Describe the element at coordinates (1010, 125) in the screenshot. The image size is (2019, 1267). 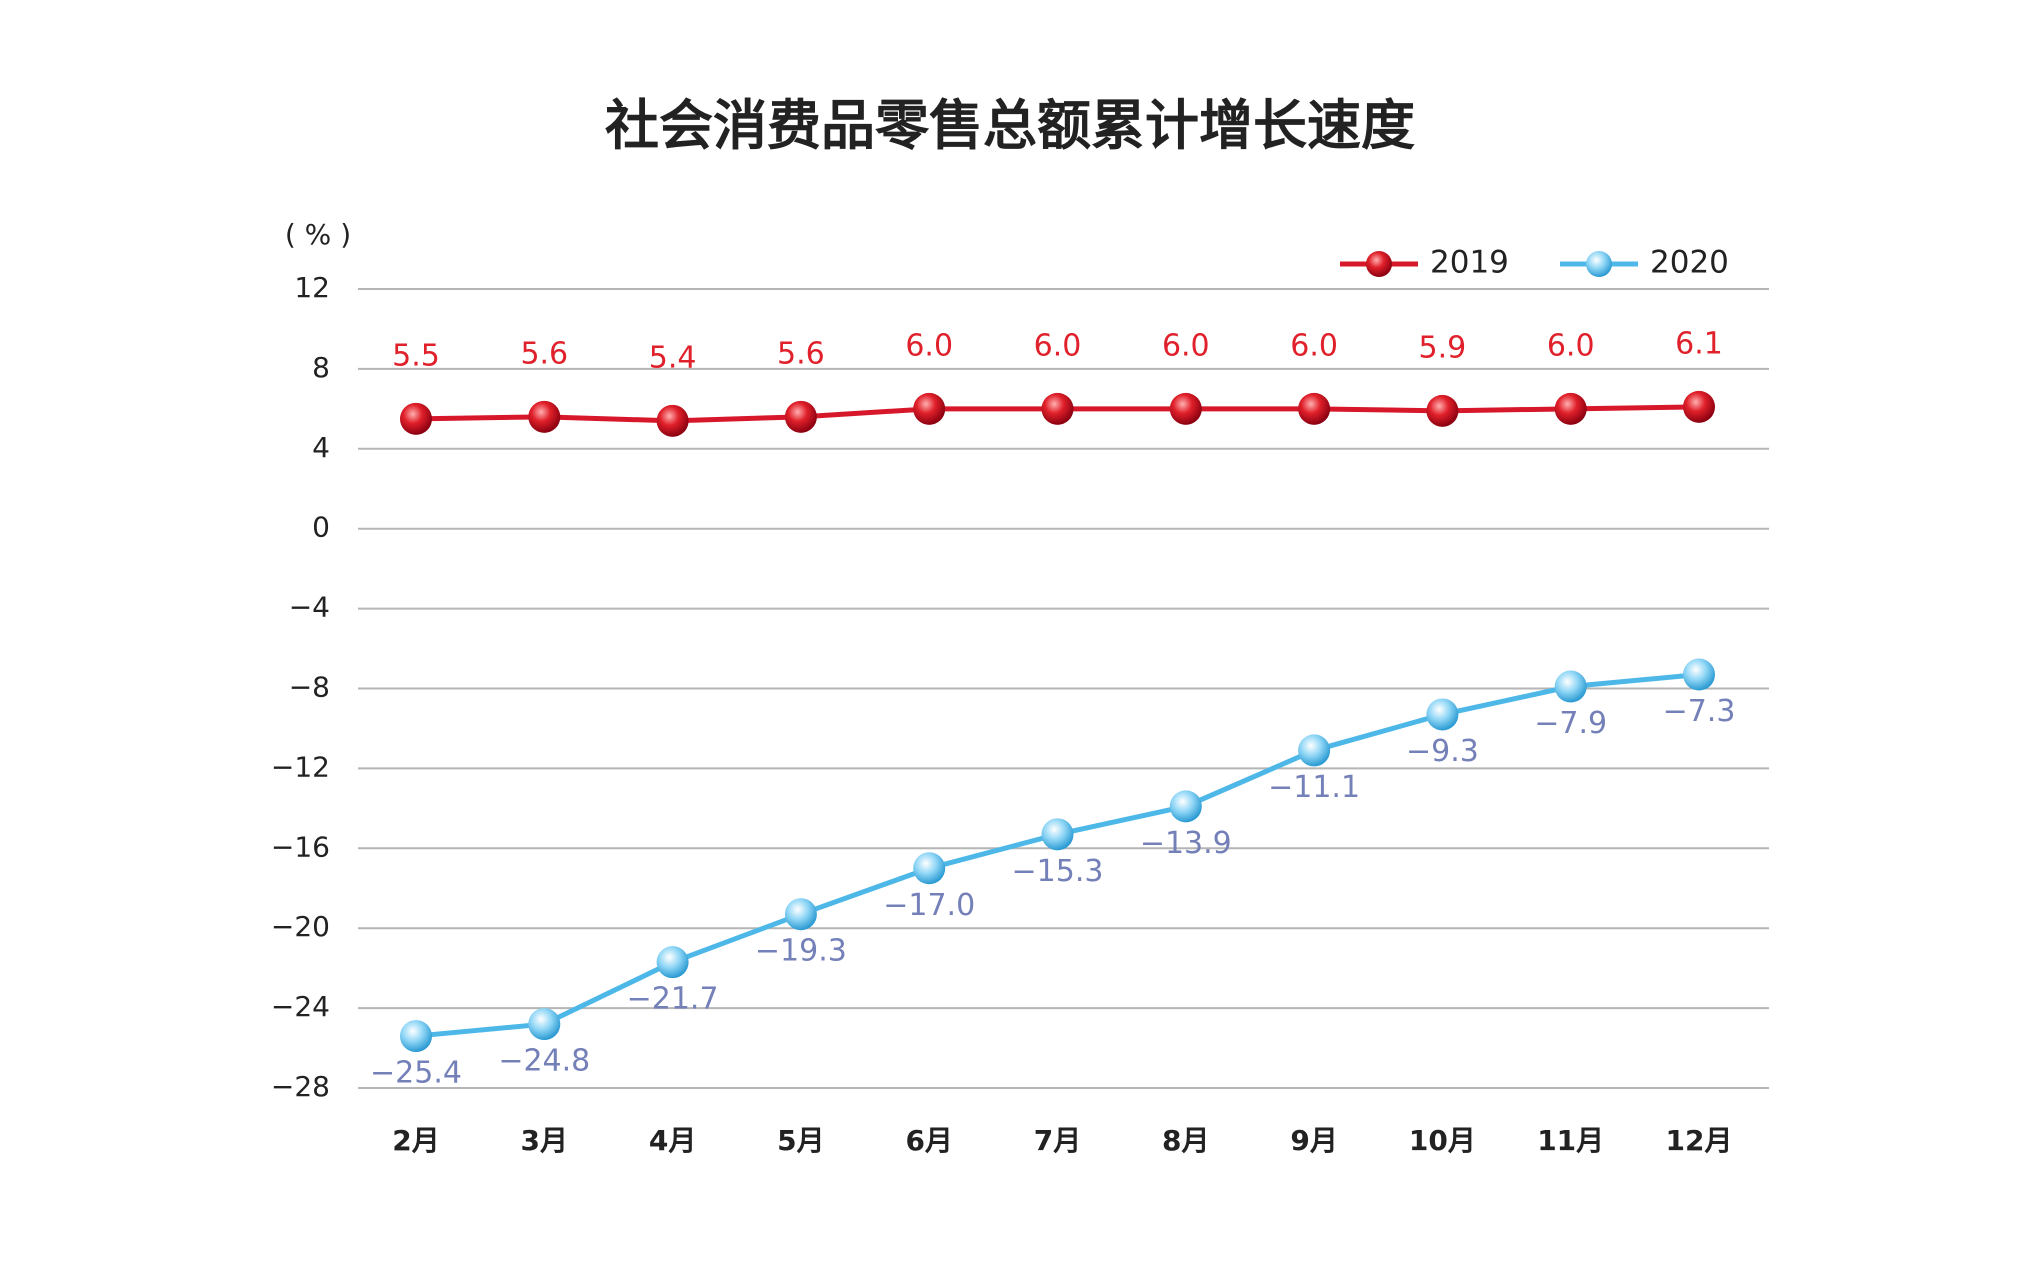
I see `chart-title: 社会消费品零售总额累计增长速度` at that location.